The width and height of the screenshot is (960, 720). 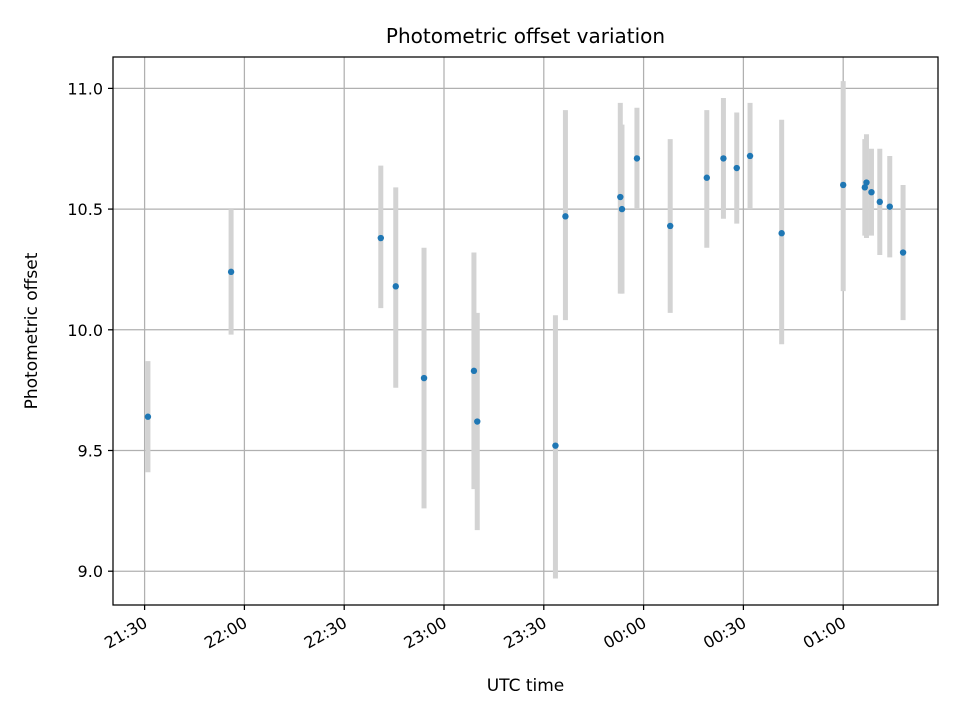 What do you see at coordinates (85, 88) in the screenshot?
I see `y-tick-label: 11.0` at bounding box center [85, 88].